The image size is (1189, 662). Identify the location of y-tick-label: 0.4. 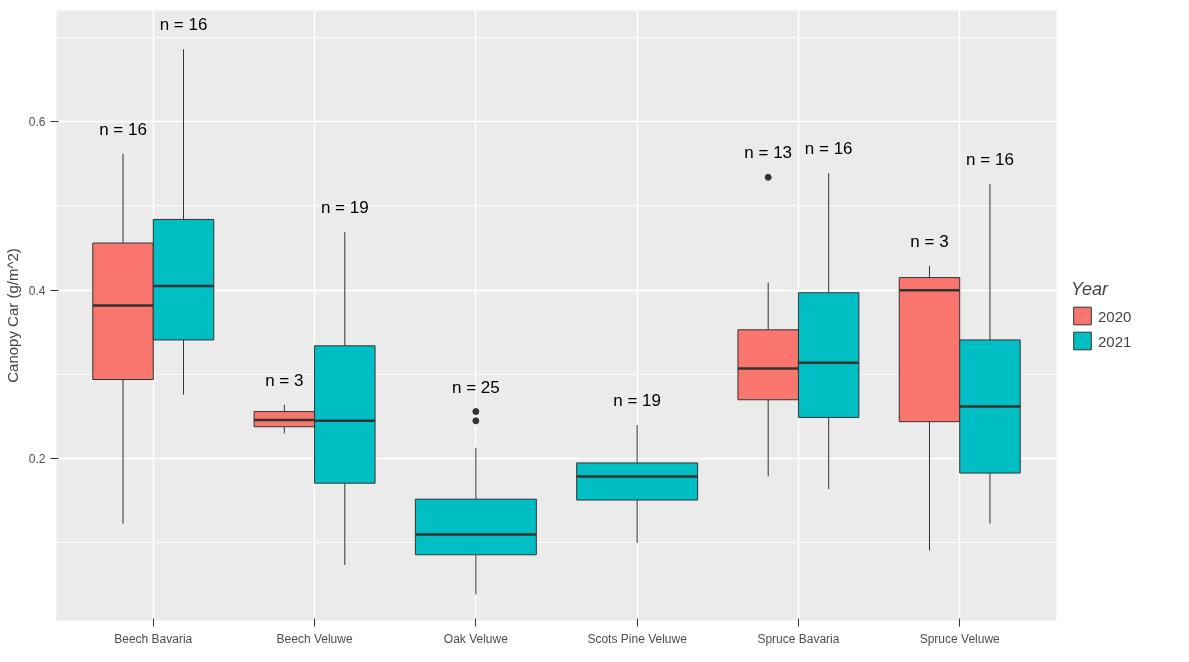
(37, 290).